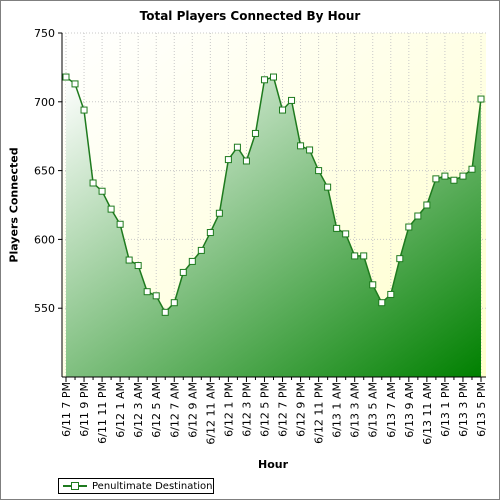 This screenshot has width=500, height=500. I want to click on x-tick-label: 6/12 3 PM, so click(246, 409).